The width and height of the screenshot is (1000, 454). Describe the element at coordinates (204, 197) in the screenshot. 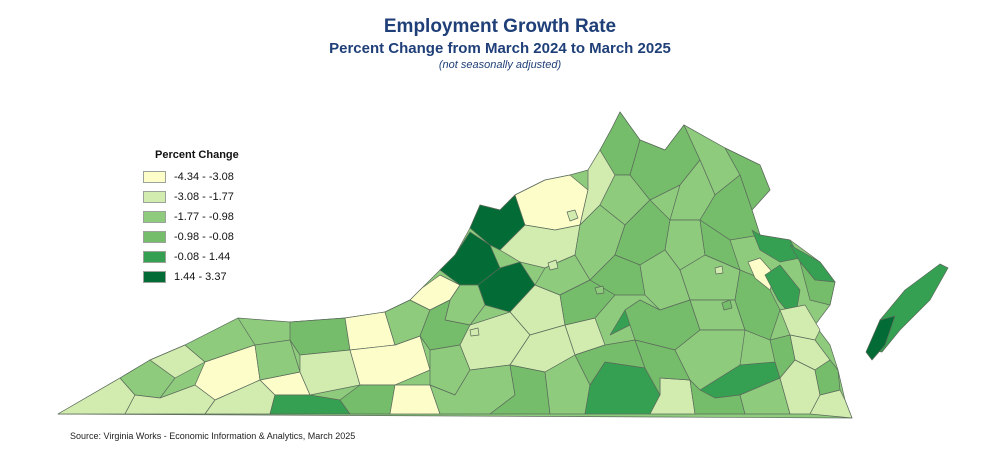

I see `legend-label: -3.08 - -1.77` at that location.